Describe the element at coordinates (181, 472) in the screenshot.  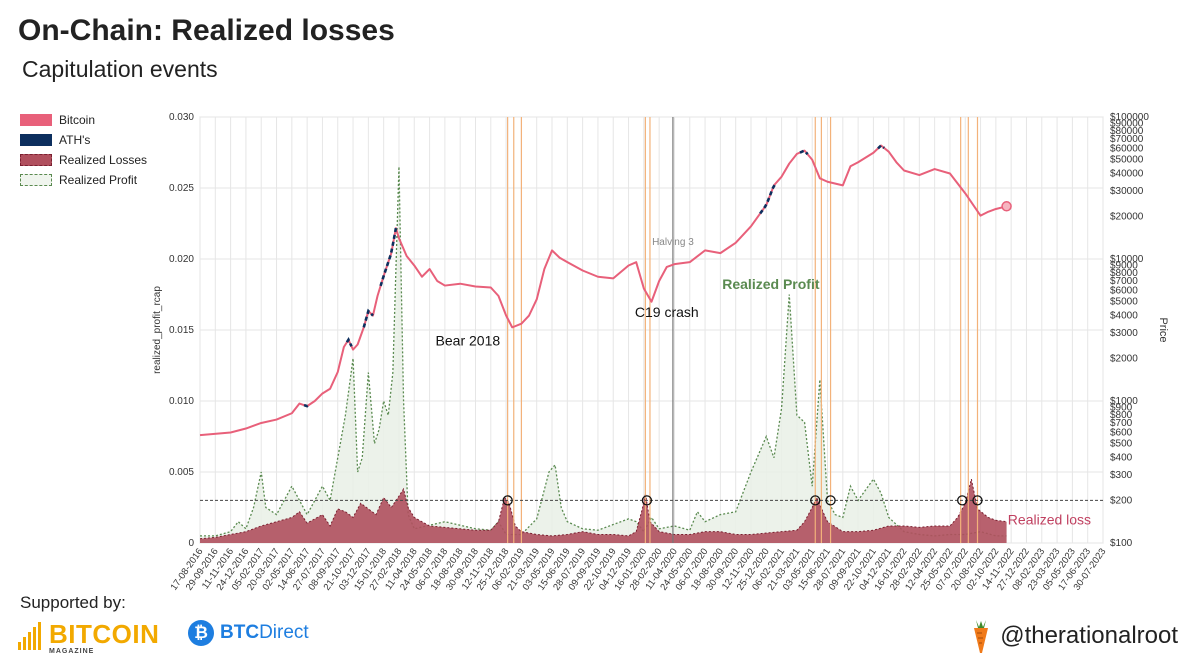
I see `y-left-tick-label: 0.005` at that location.